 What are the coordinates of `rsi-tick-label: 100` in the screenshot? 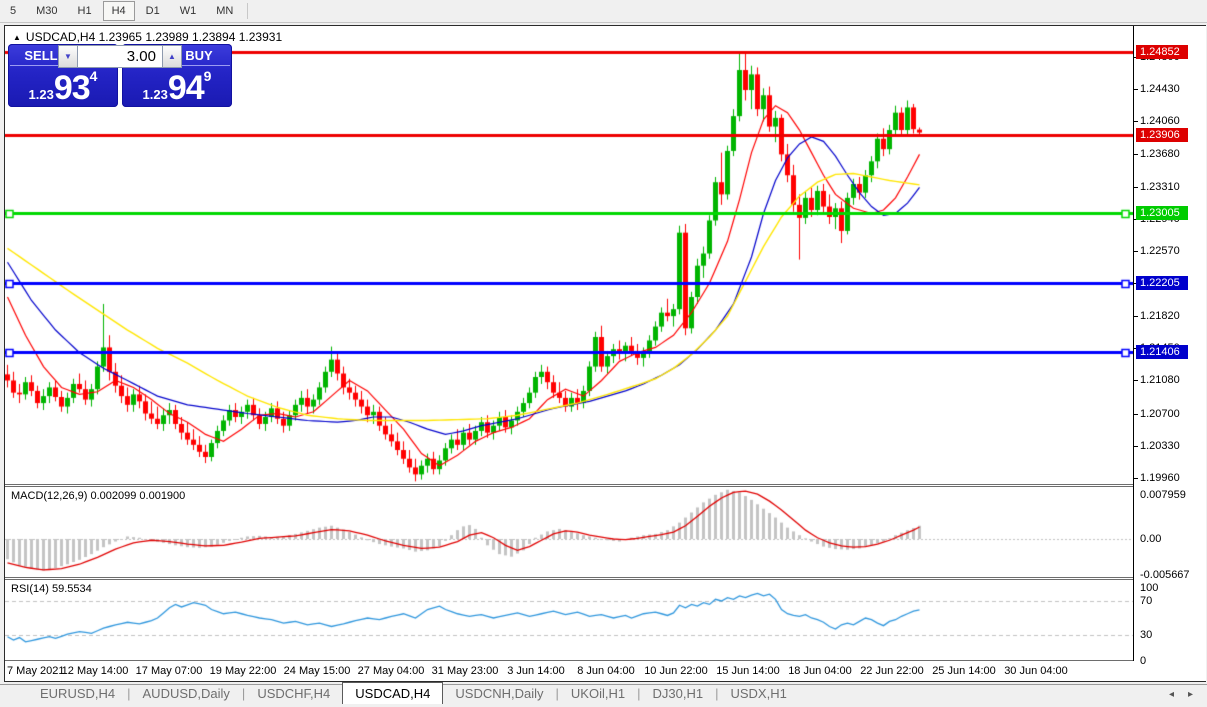 It's located at (1149, 588).